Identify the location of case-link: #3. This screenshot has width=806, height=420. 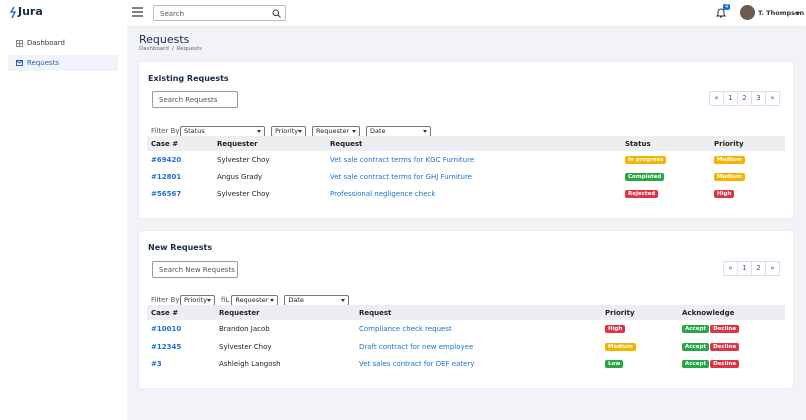
(156, 364).